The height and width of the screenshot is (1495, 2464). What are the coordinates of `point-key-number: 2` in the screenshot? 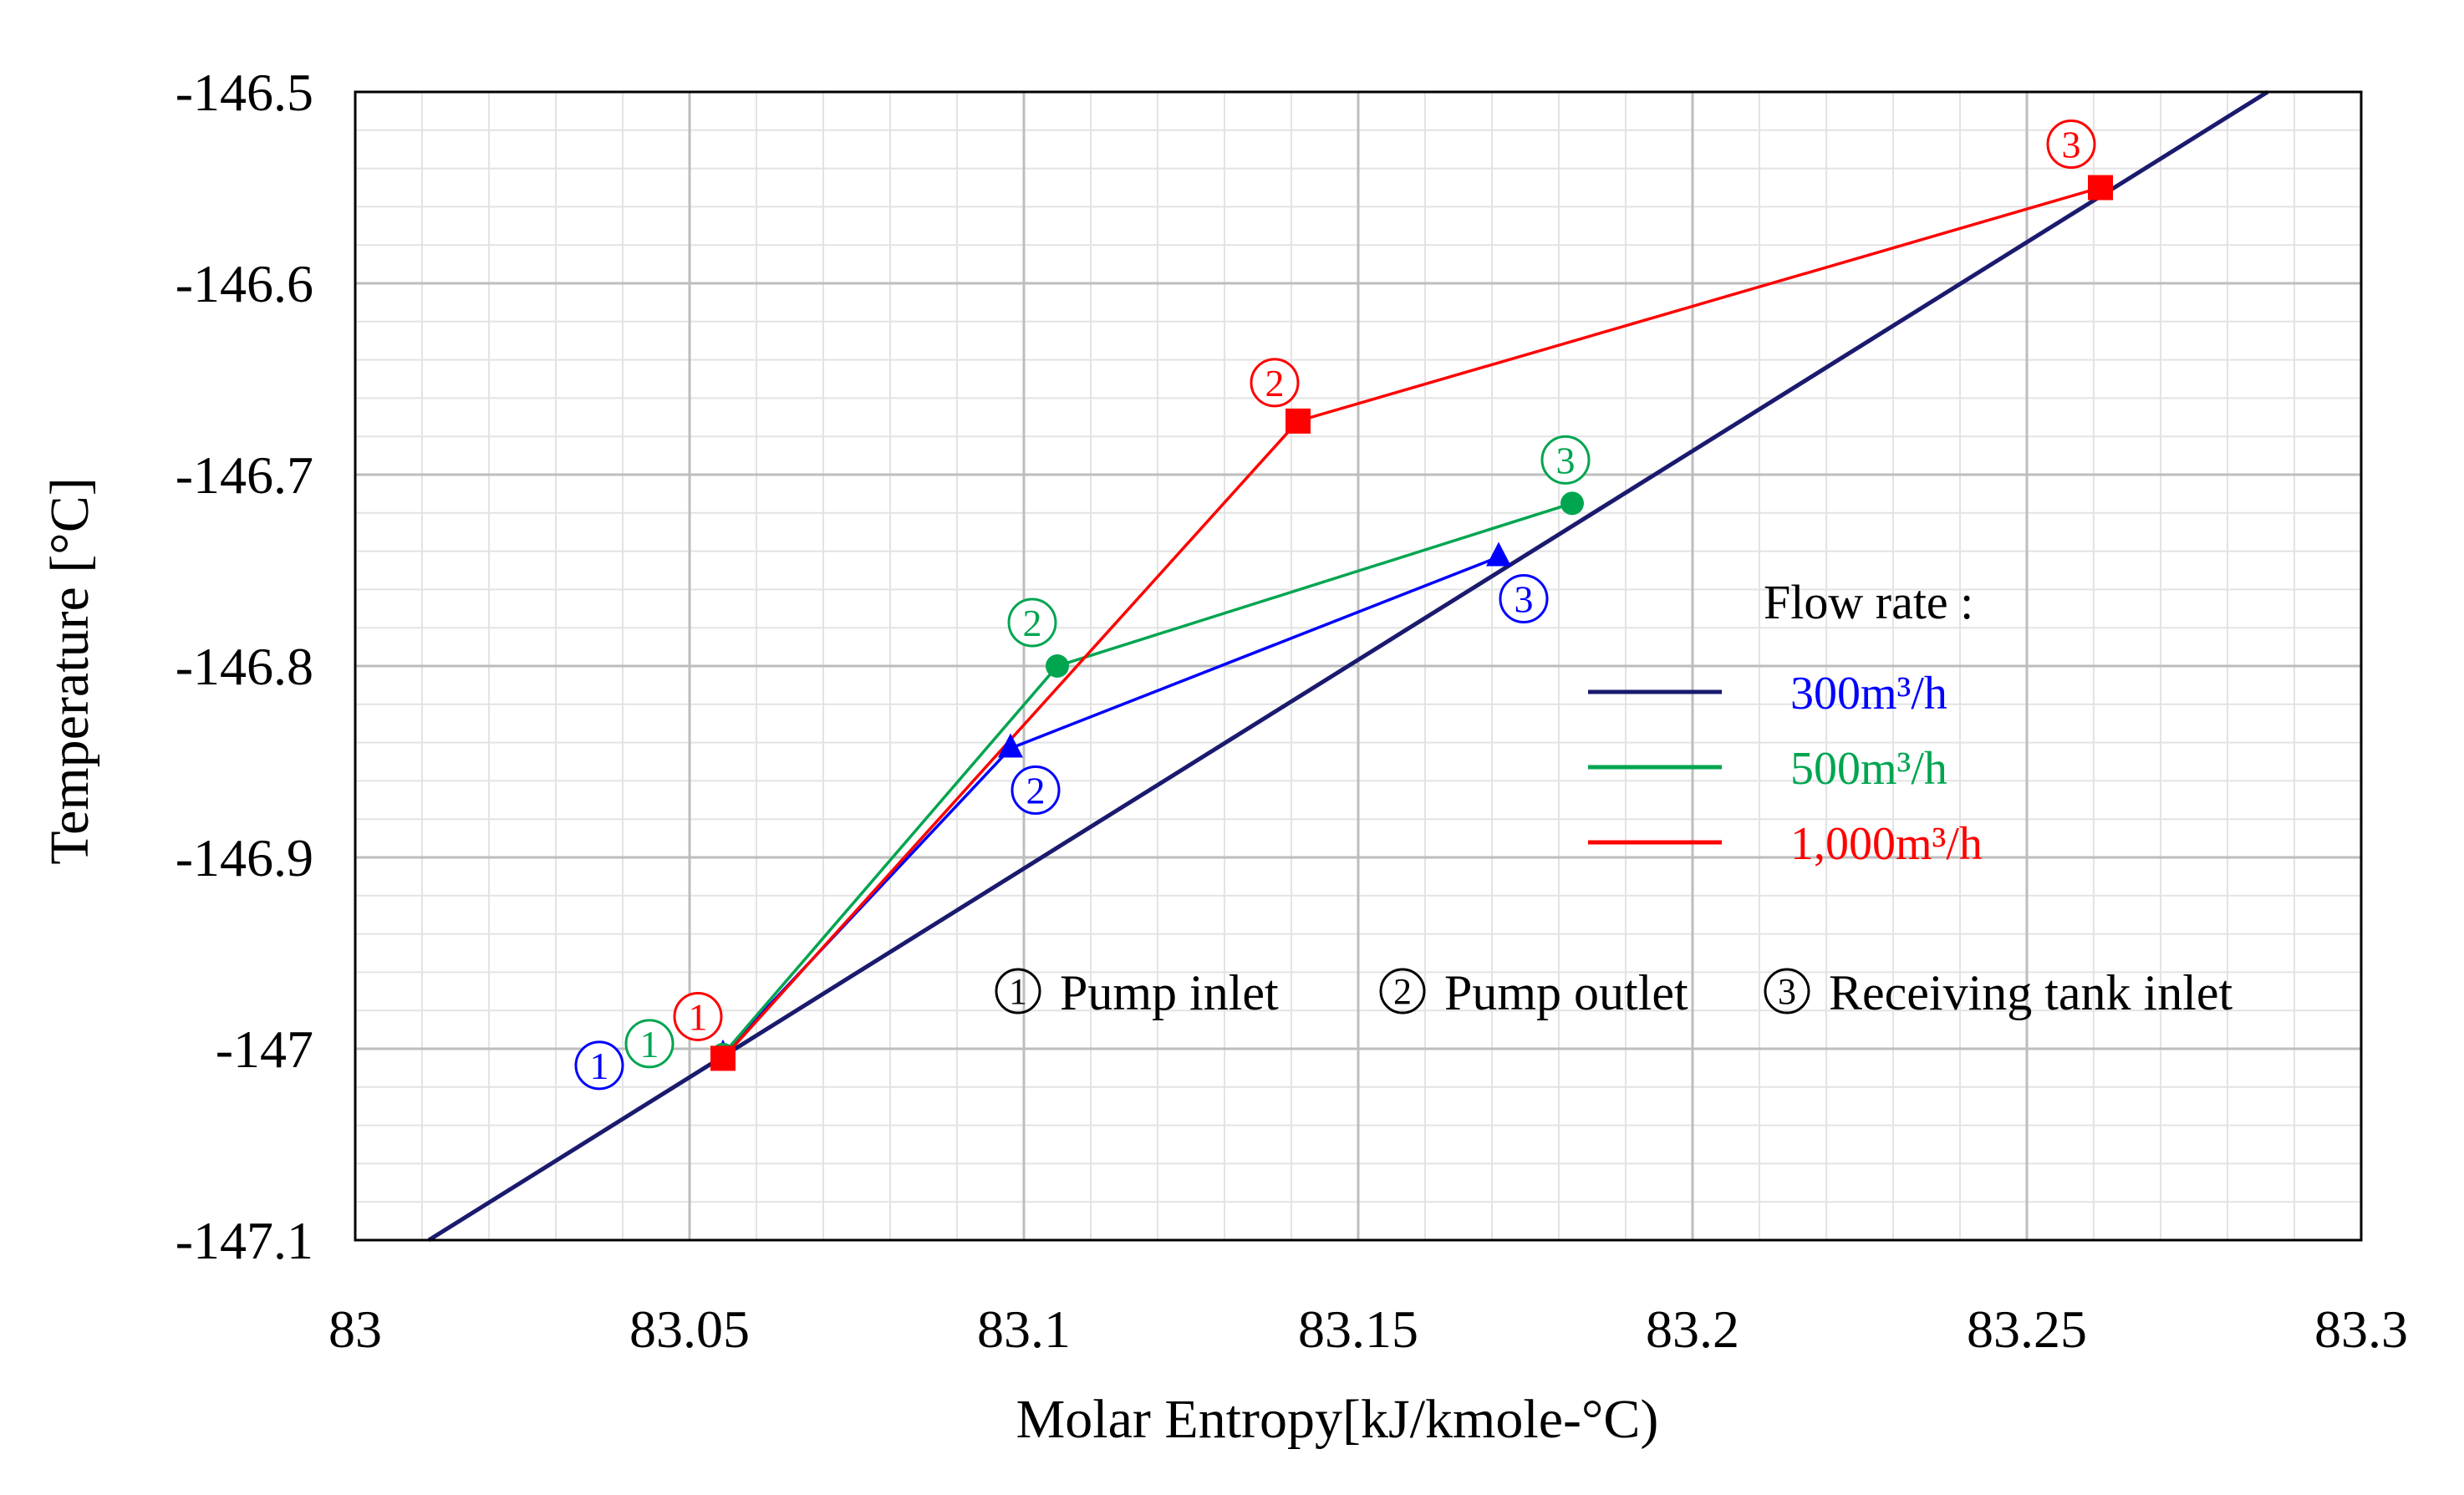 It's located at (1402, 991).